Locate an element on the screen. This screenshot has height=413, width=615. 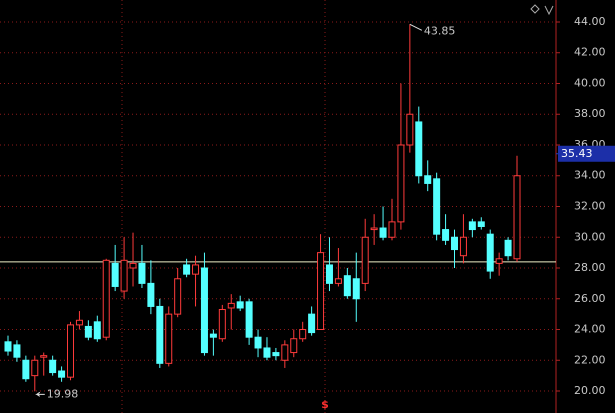
y-tick-label: 22.00 is located at coordinates (590, 359).